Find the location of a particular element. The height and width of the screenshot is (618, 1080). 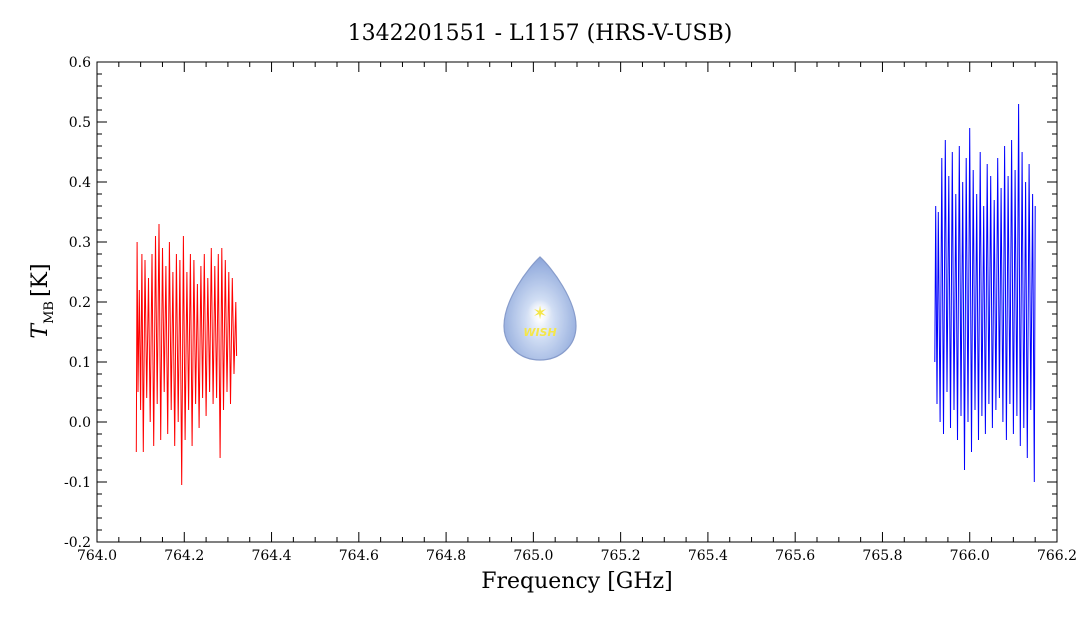

wish-logo: ✶ WISH is located at coordinates (540, 308).